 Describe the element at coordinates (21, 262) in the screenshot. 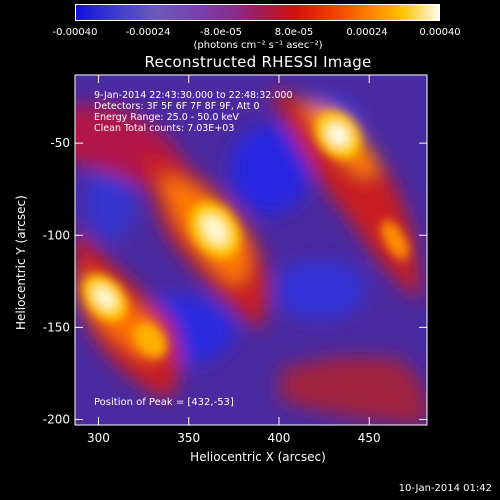

I see `y-axis-label: Heliocentric Y (arcsec)` at that location.